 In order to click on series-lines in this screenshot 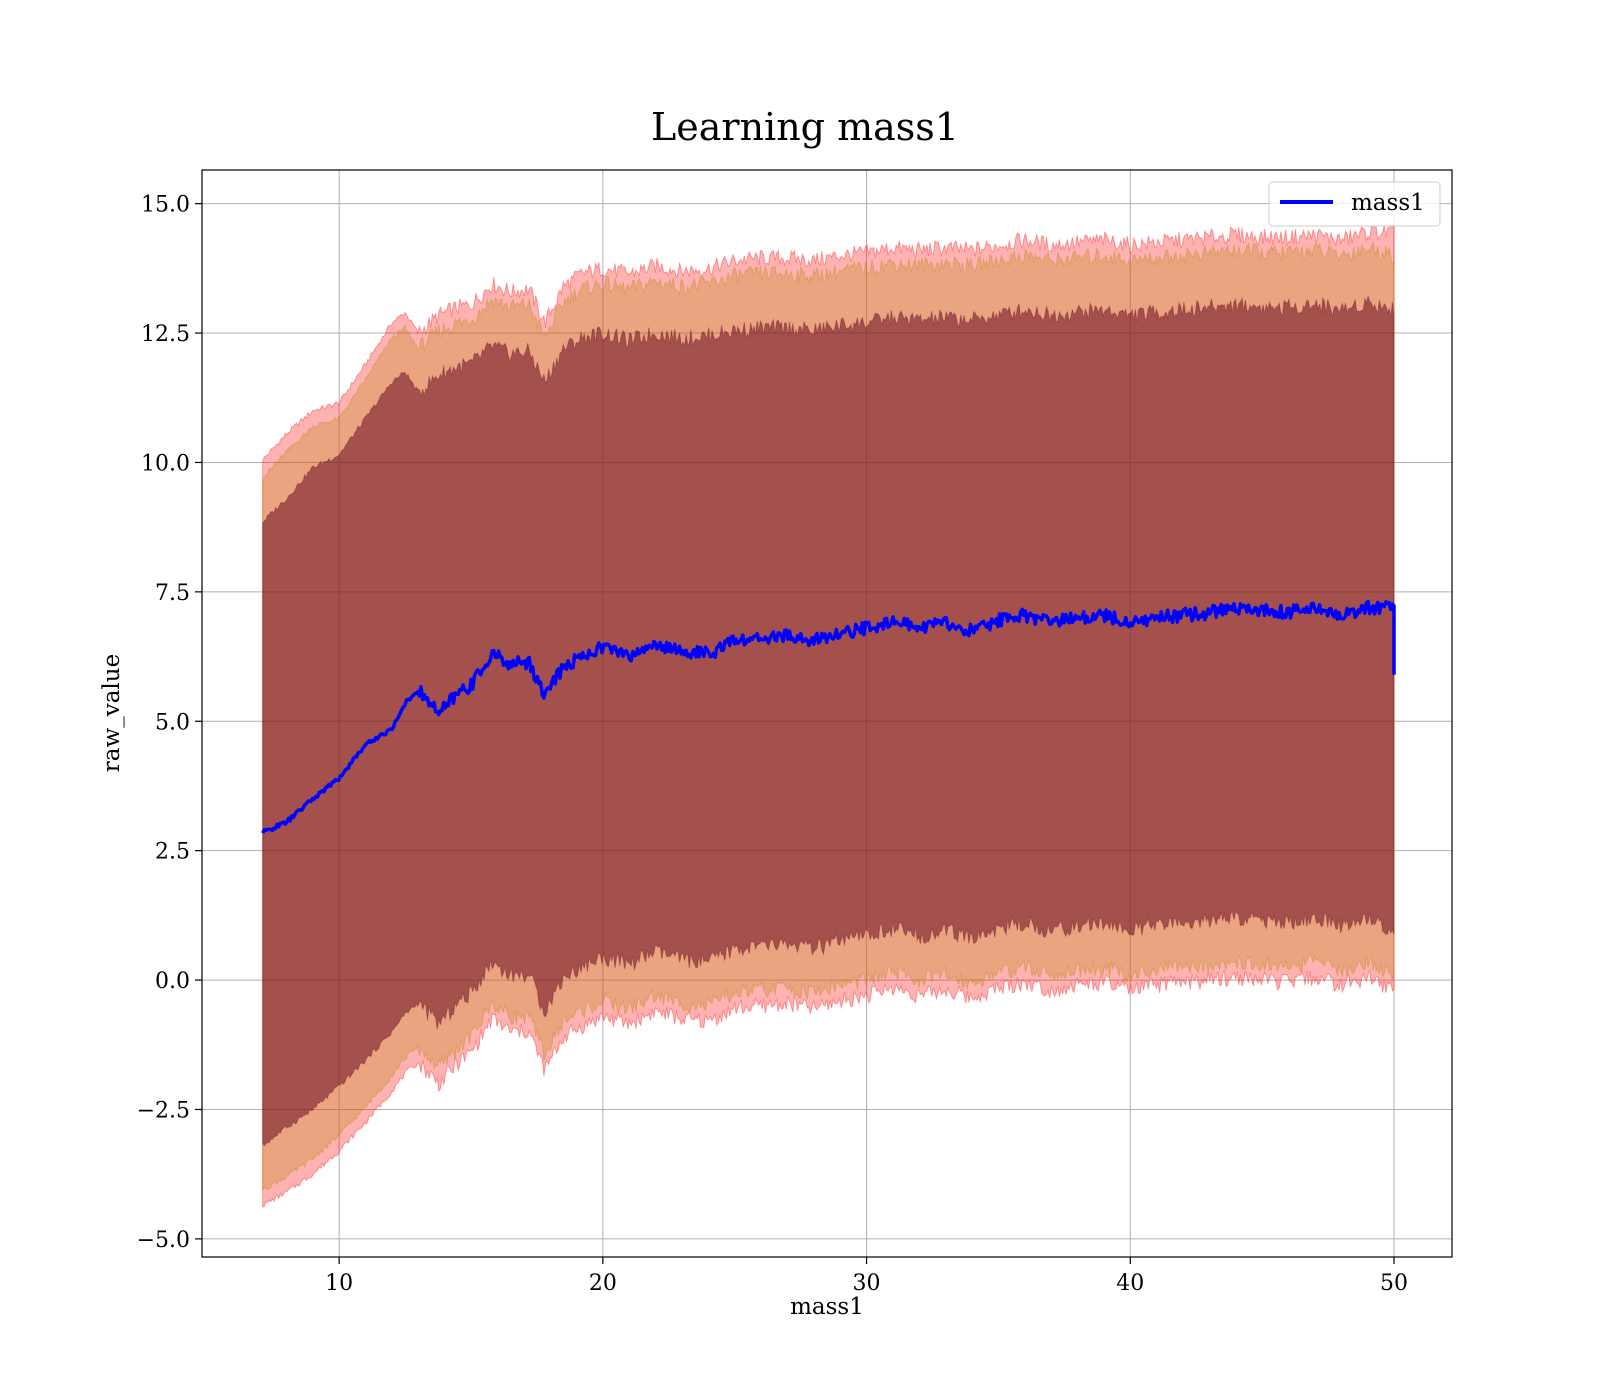, I will do `click(828, 716)`.